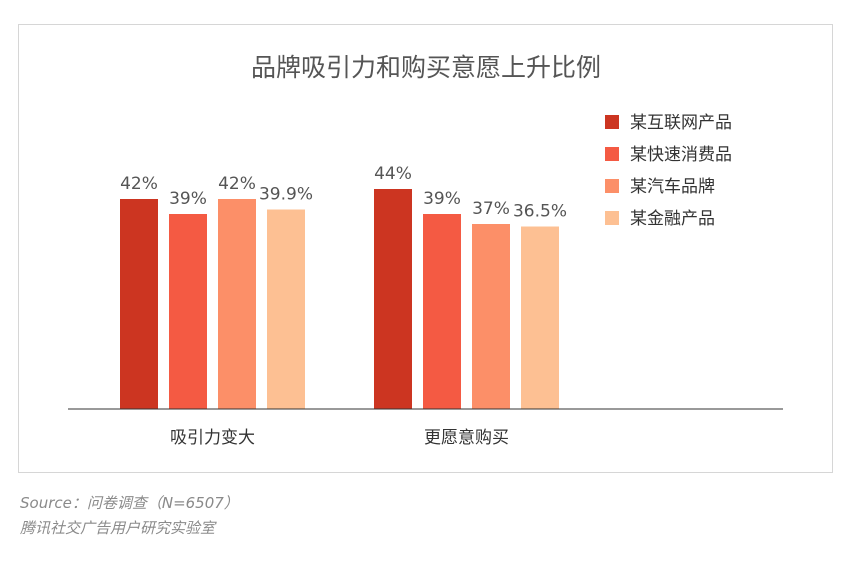 Image resolution: width=852 pixels, height=571 pixels. What do you see at coordinates (681, 155) in the screenshot?
I see `legend-label-2: 某快速消费品` at bounding box center [681, 155].